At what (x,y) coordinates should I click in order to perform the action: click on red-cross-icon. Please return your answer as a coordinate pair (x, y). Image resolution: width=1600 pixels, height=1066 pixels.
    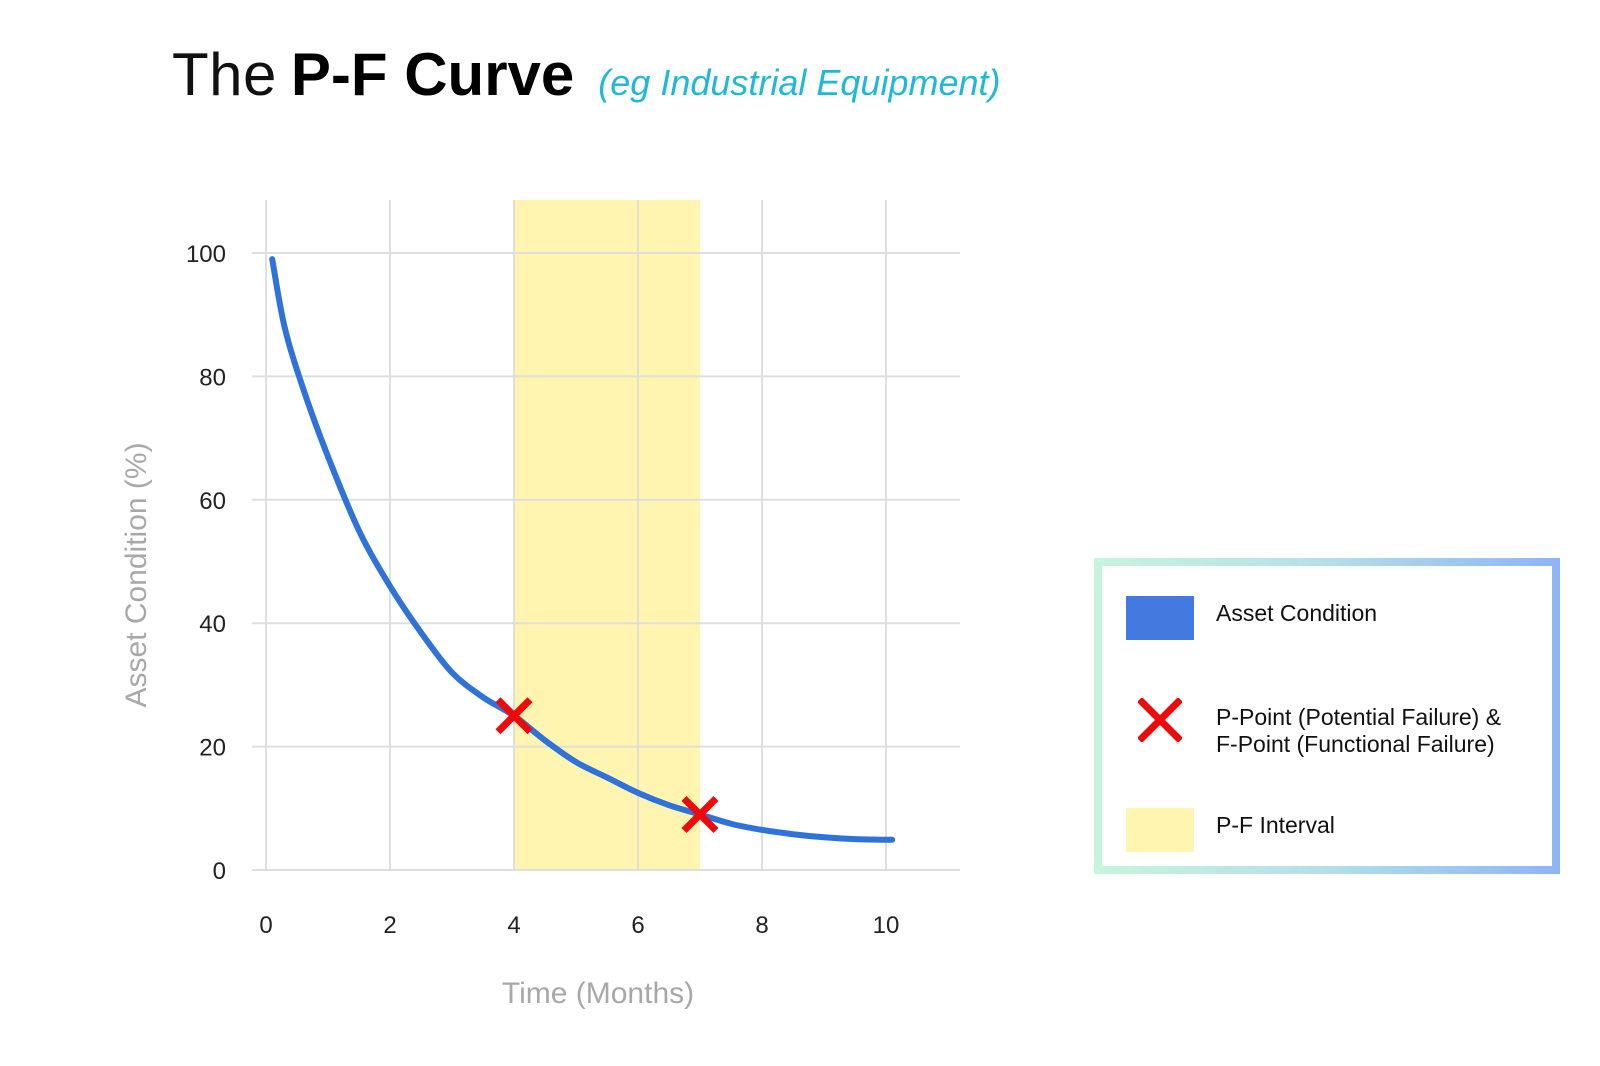
    Looking at the image, I should click on (1160, 720).